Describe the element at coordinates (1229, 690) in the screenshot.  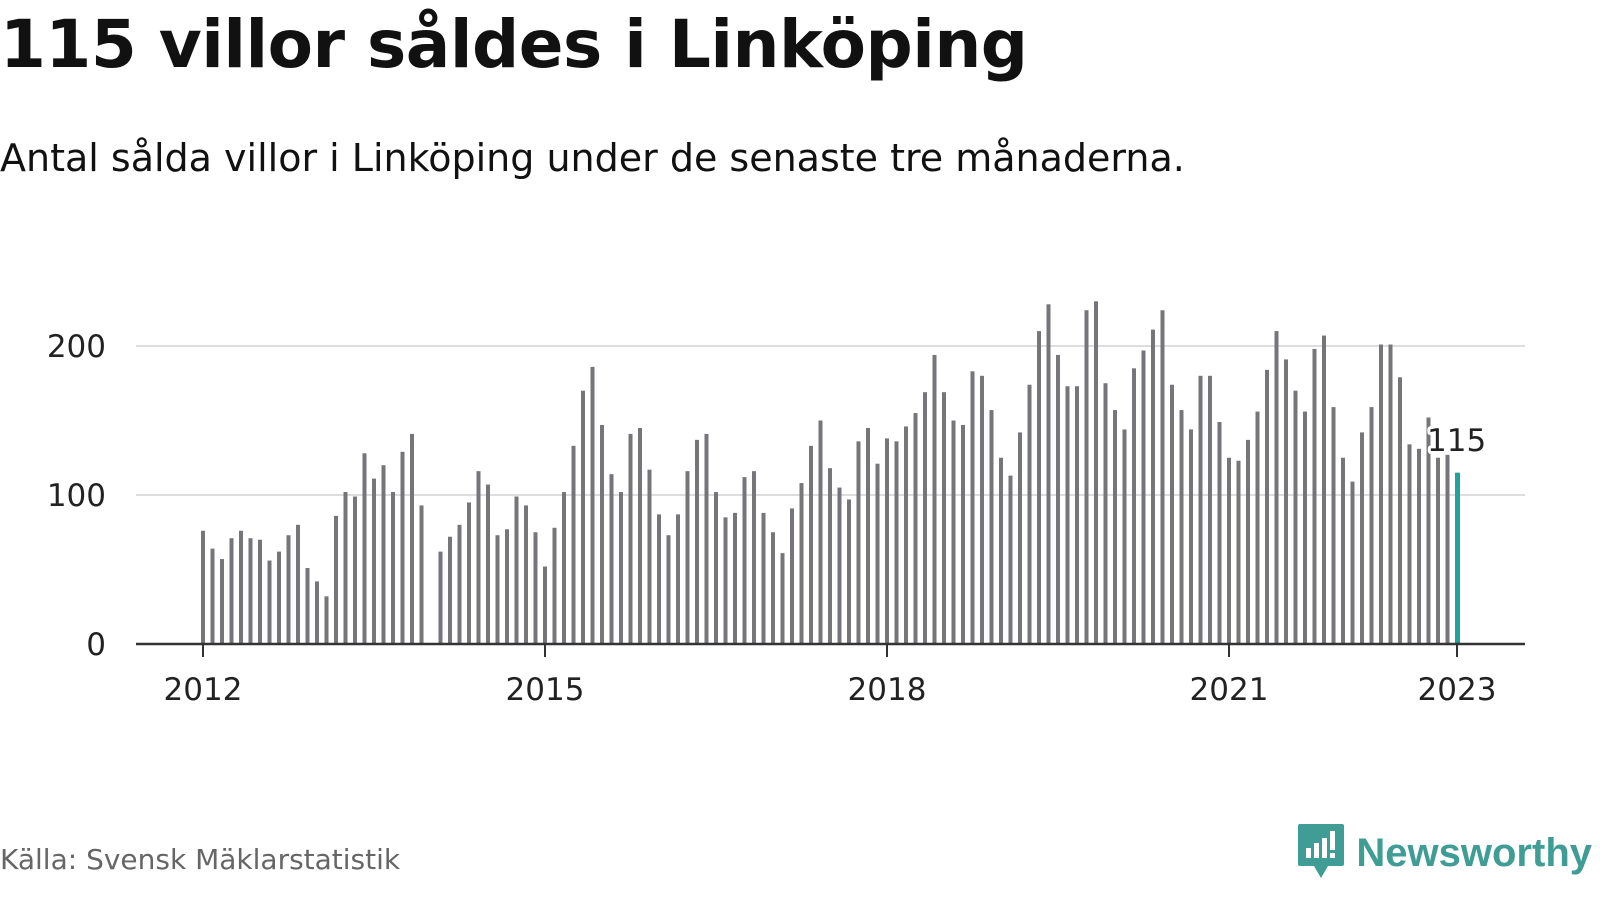
I see `x-tick-label: 2021` at that location.